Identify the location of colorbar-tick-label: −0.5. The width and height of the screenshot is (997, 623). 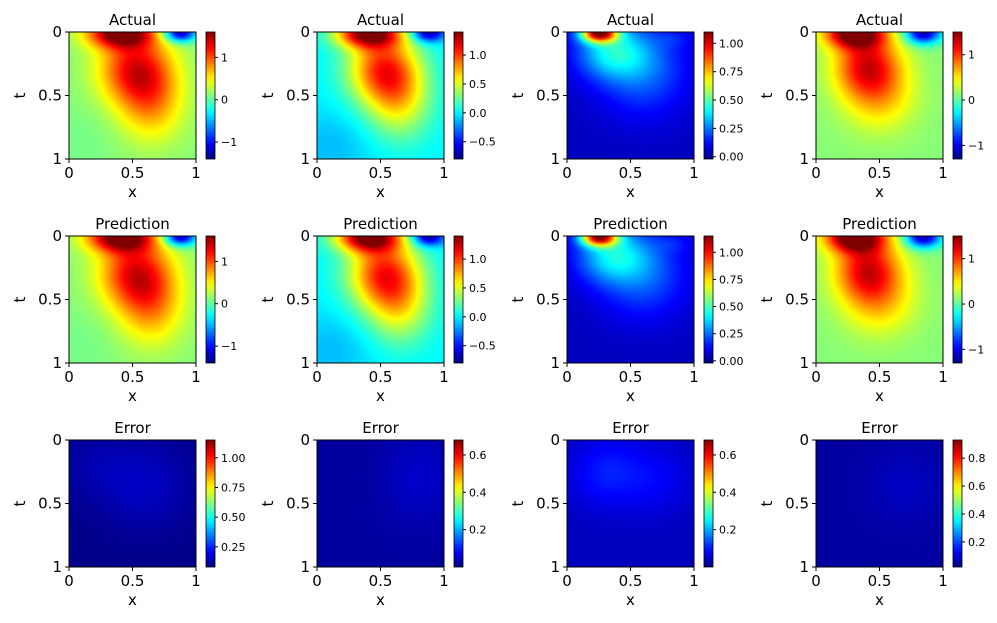
(482, 142).